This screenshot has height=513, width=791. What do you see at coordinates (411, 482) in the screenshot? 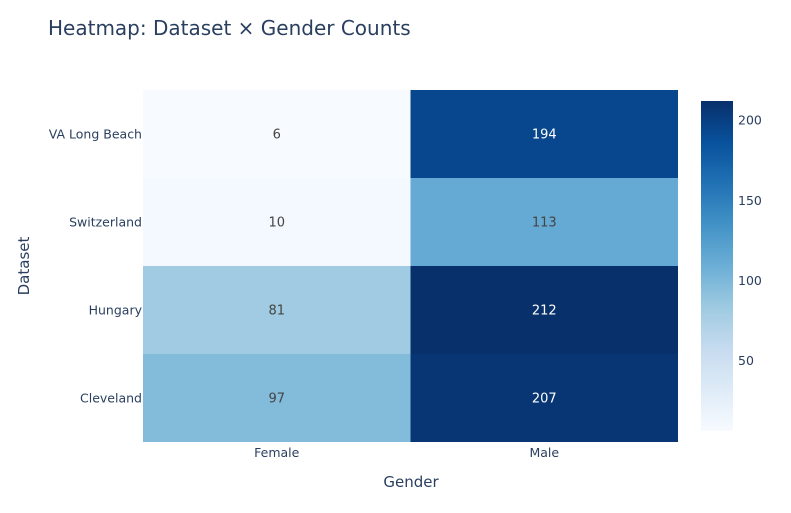
I see `x-axis-title: Gender` at bounding box center [411, 482].